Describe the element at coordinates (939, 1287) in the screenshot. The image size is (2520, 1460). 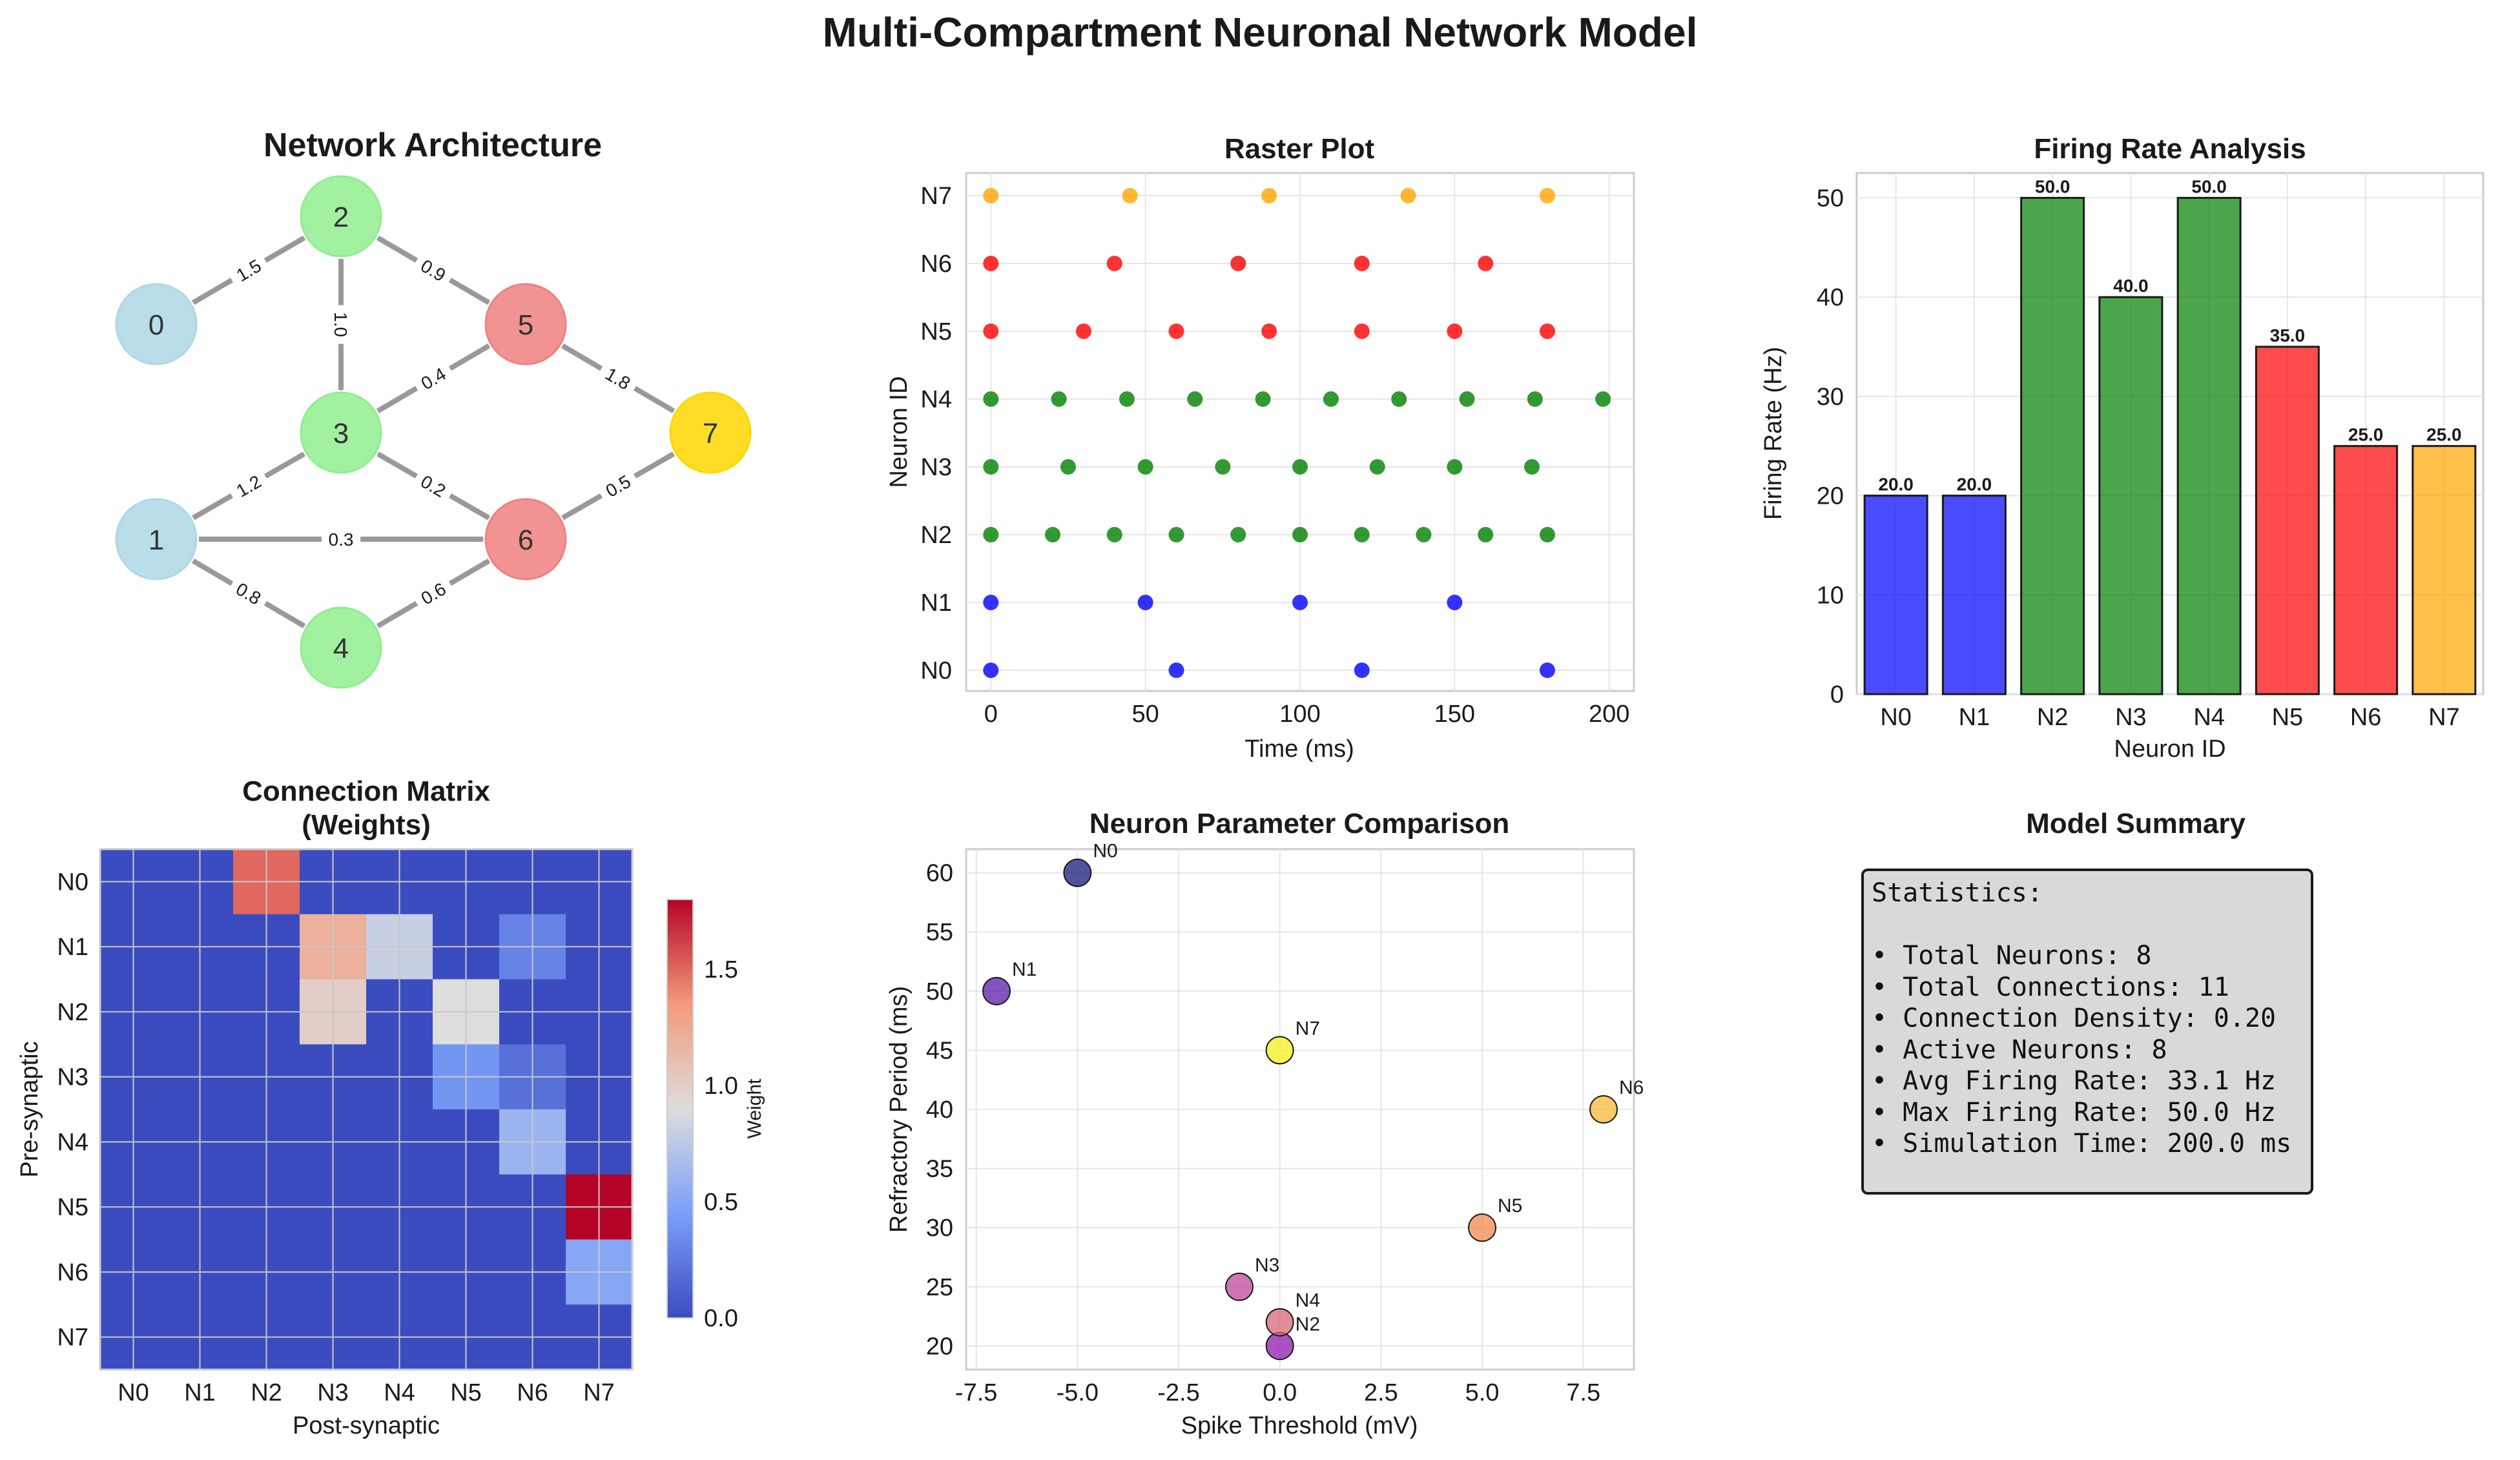
I see `param-ytick-label: 25` at that location.